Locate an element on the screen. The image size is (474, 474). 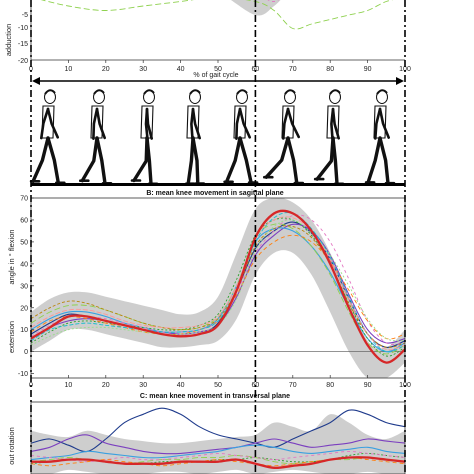
panel-c-ylabel: out rotation is located at coordinates (11, 446).